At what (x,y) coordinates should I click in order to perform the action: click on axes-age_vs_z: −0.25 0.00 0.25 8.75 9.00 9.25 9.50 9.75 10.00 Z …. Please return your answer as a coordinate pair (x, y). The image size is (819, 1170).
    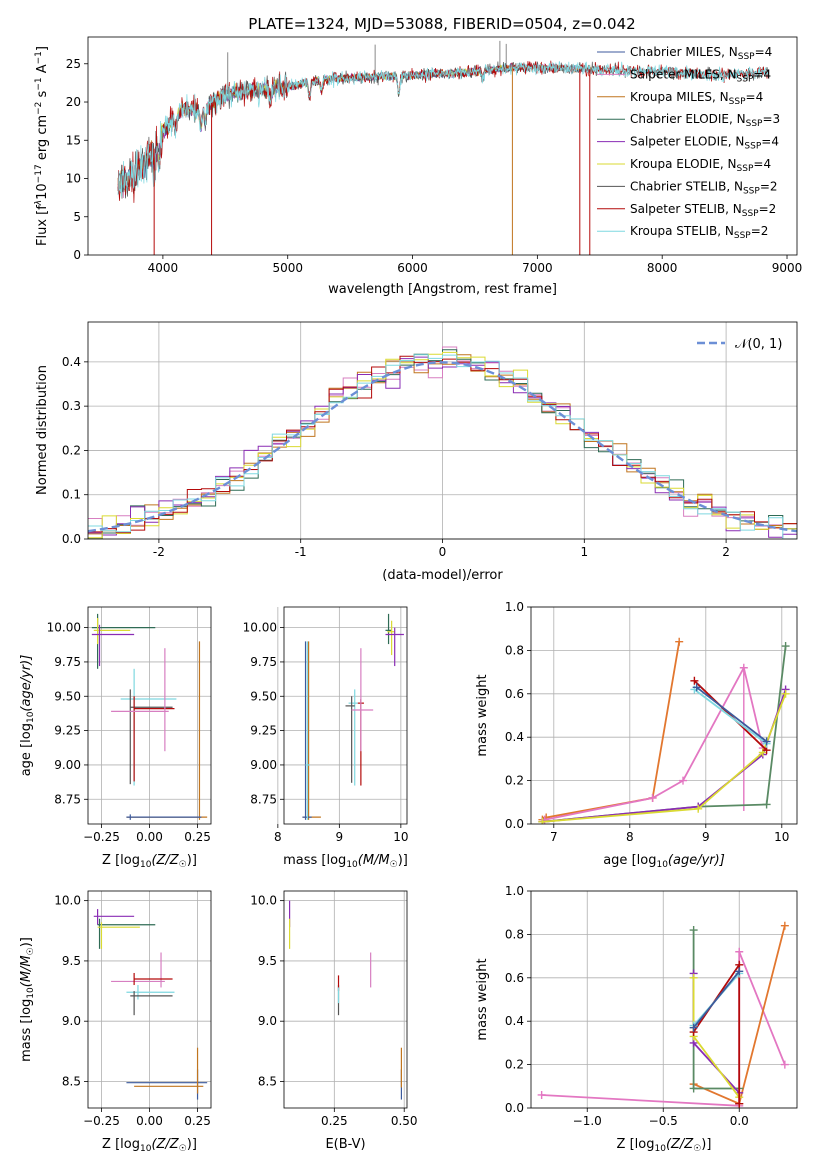
    Looking at the image, I should click on (115, 738).